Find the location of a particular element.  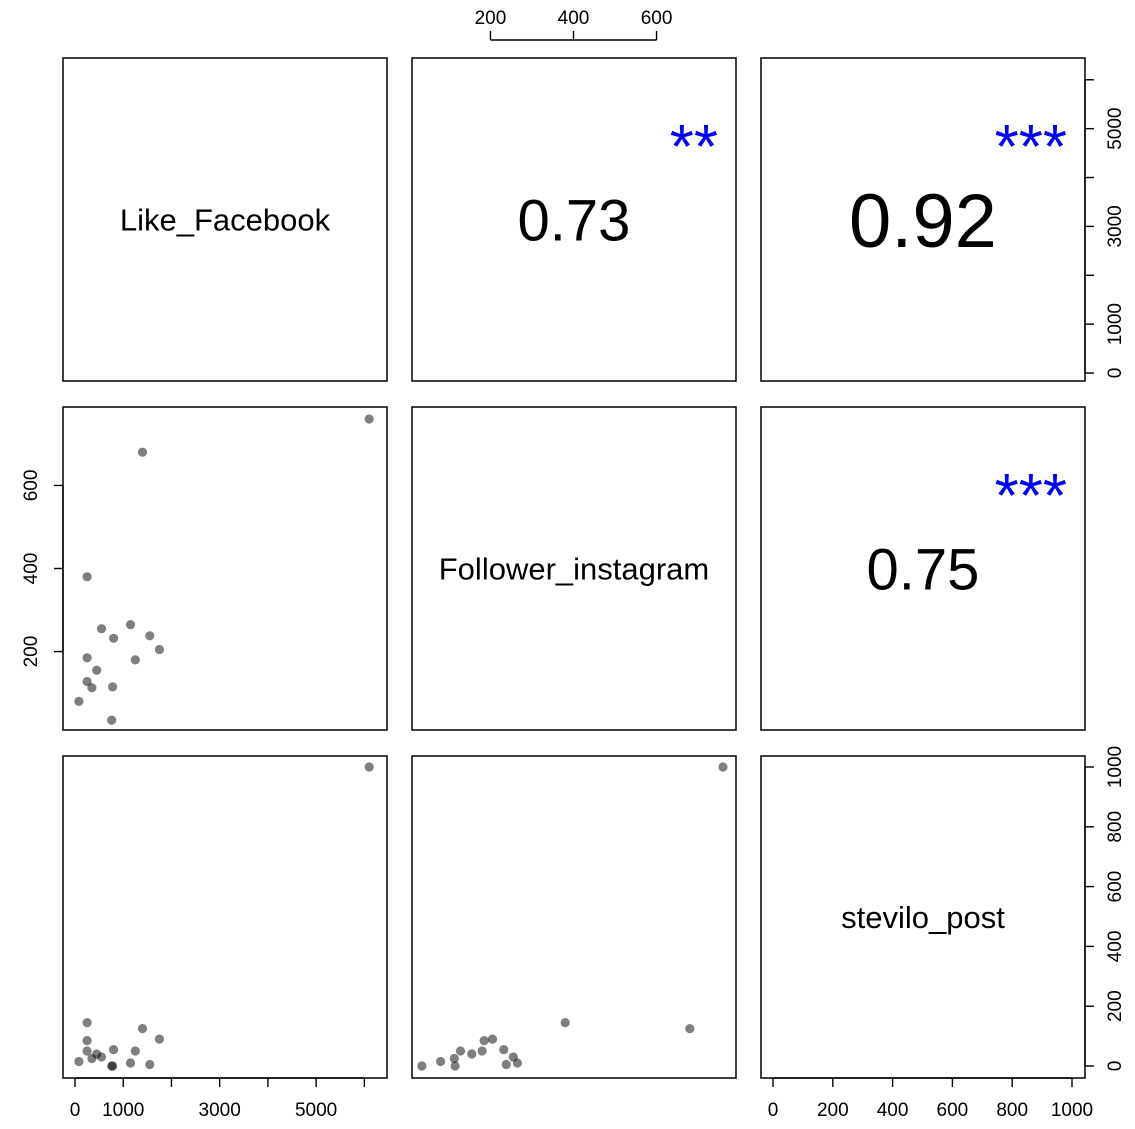

panel-stevilo_post-vs-like_facebook is located at coordinates (225, 917).